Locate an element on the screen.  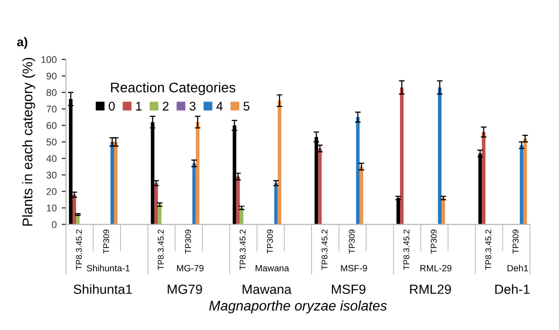
y-tick-label: 100 is located at coordinates (49, 60).